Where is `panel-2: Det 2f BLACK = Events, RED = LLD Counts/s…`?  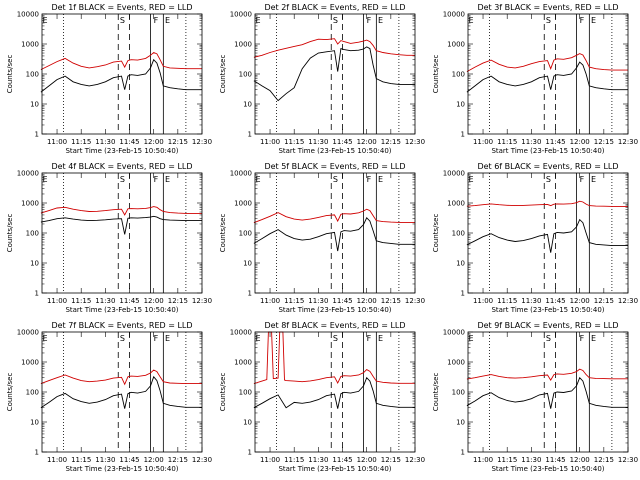 panel-2: Det 2f BLACK = Events, RED = LLD Counts/s… is located at coordinates (322, 79).